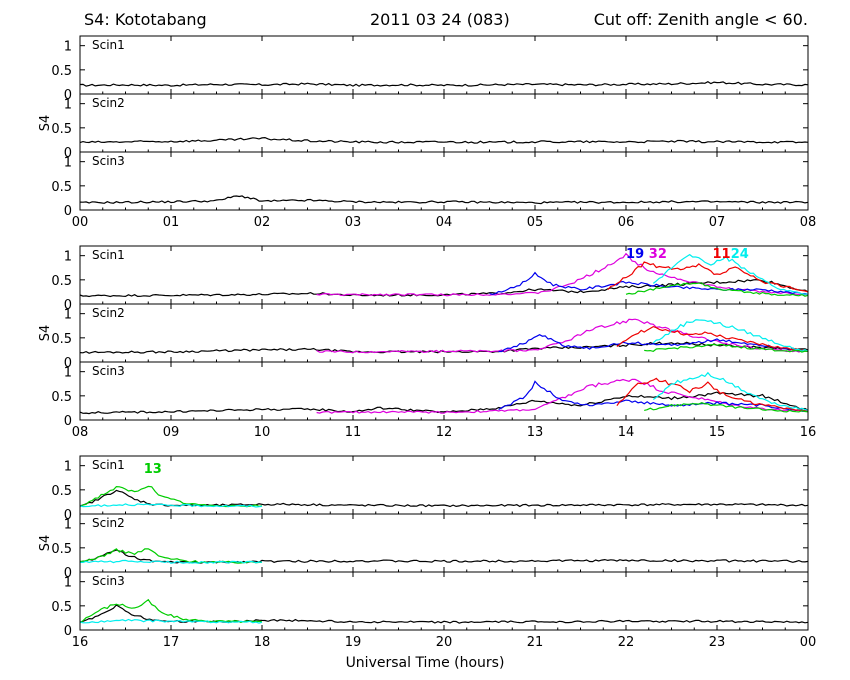 This screenshot has height=680, width=850. Describe the element at coordinates (717, 432) in the screenshot. I see `x-tick-label: 15` at that location.